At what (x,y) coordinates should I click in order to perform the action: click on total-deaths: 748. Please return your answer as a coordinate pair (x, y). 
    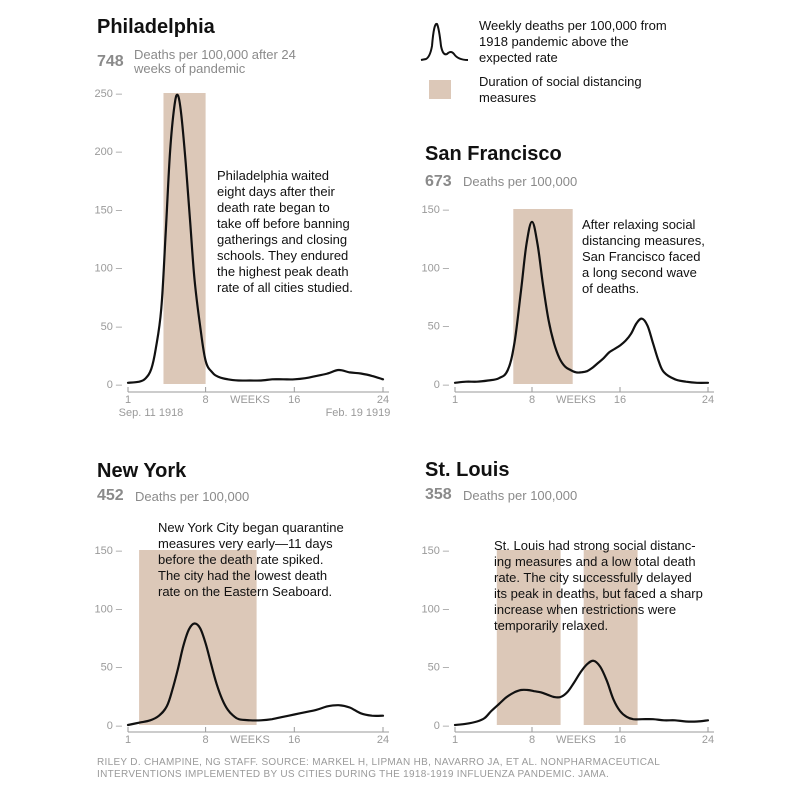
    Looking at the image, I should click on (110, 61).